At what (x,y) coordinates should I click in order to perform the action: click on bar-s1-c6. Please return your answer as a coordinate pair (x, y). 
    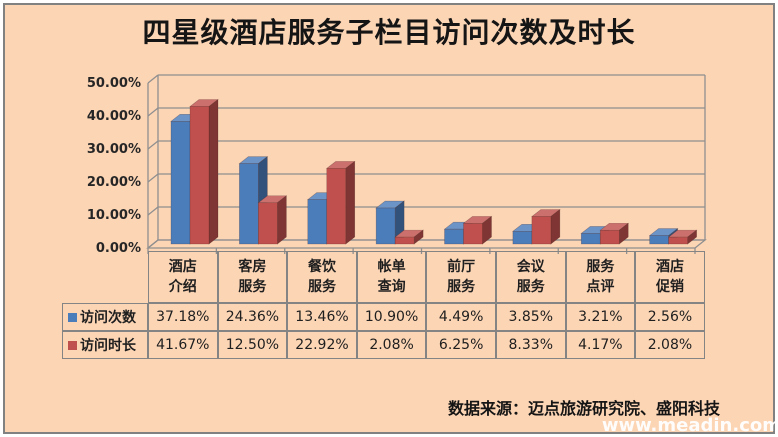
    Looking at the image, I should click on (609, 237).